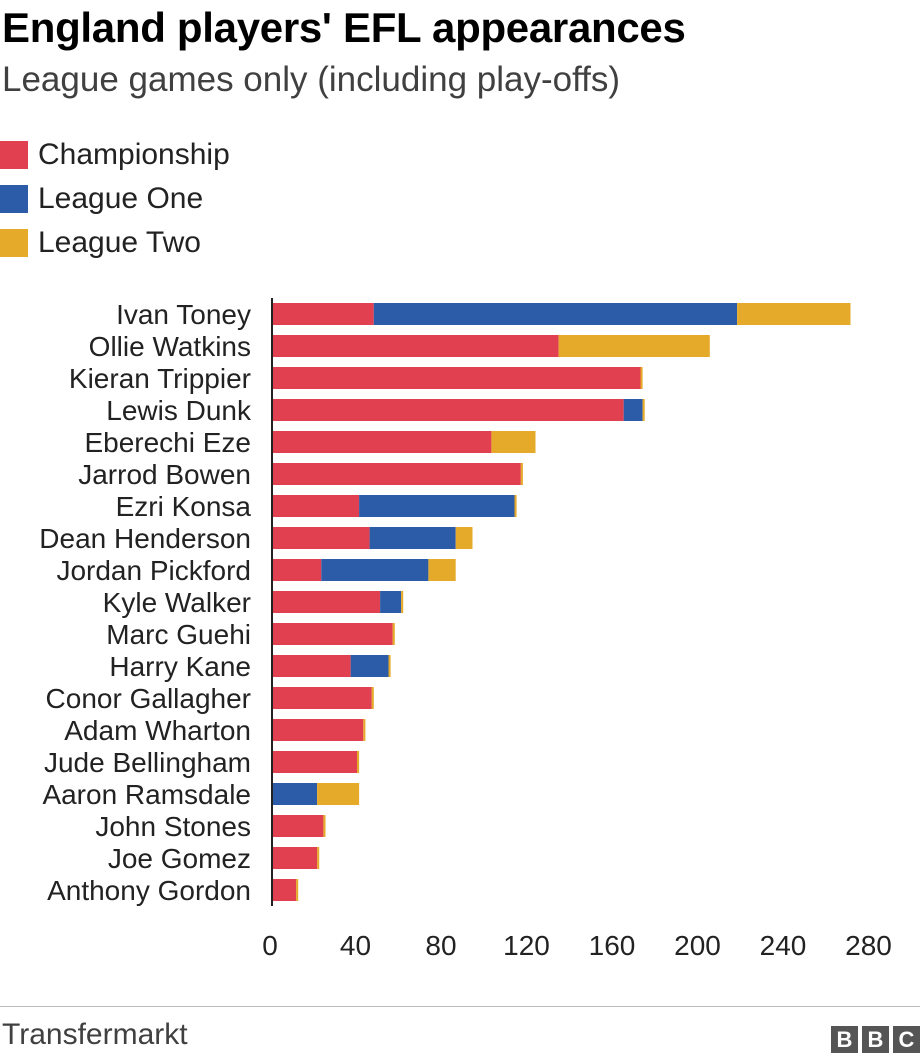 This screenshot has width=920, height=1062. Describe the element at coordinates (177, 602) in the screenshot. I see `y-tick-label: Kyle Walker` at that location.